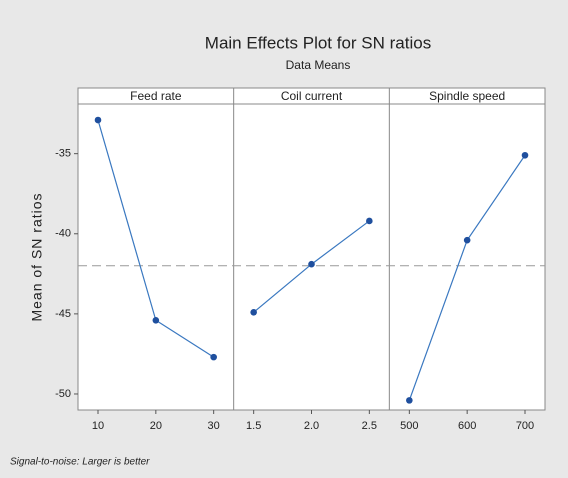 This screenshot has height=478, width=568. Describe the element at coordinates (318, 42) in the screenshot. I see `chart-title: Main Effects Plot for SN ratios` at that location.